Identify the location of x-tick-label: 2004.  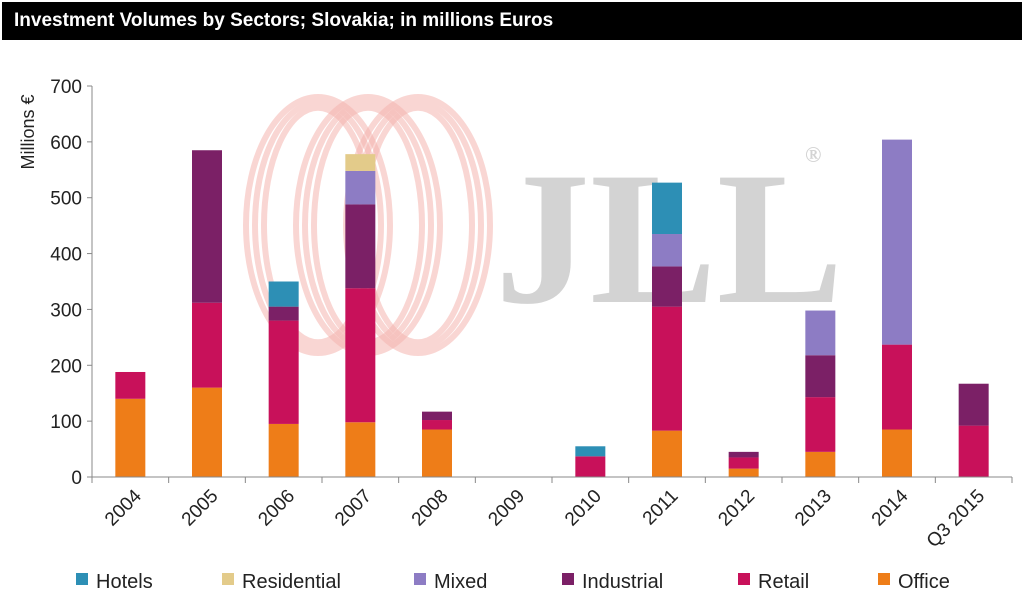
(123, 507).